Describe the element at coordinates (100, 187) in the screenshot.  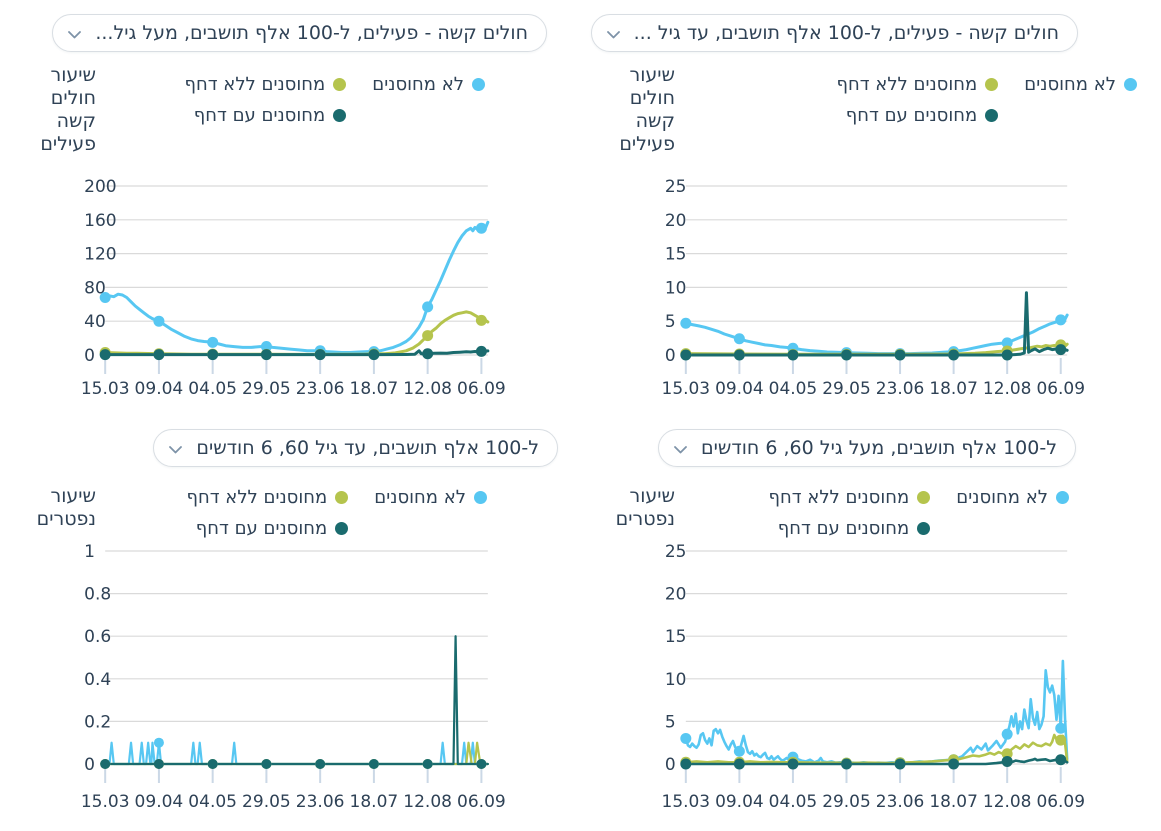
I see `svg-text: 200` at that location.